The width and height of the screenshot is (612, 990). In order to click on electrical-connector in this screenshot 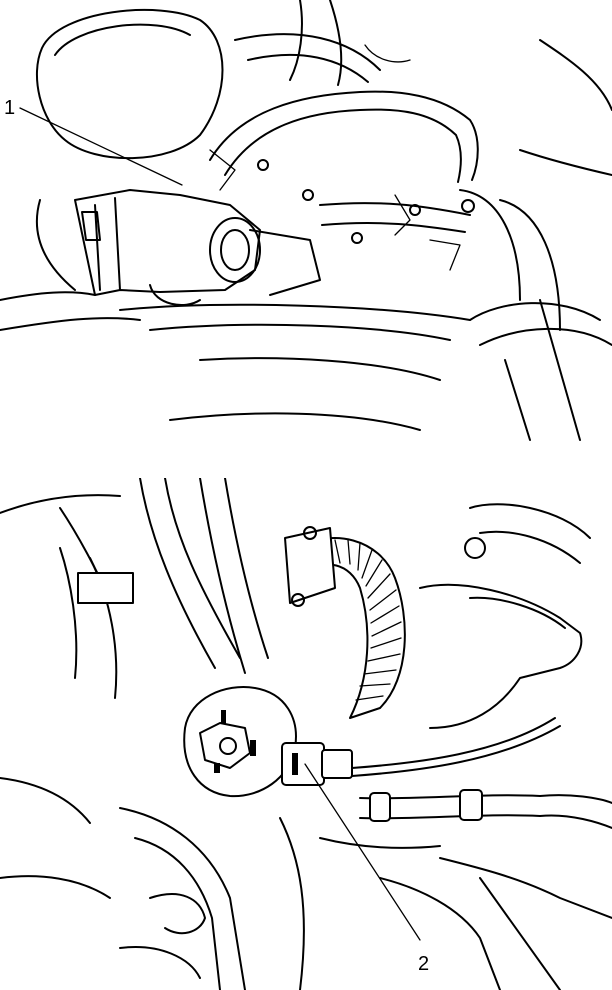, I will do `click(421, 751)`.